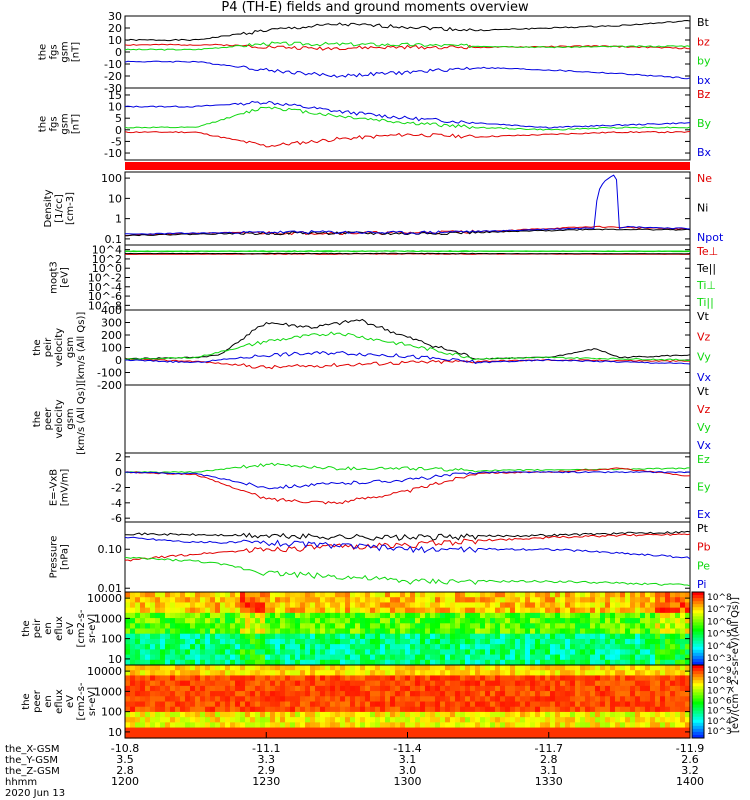  What do you see at coordinates (407, 139) in the screenshot?
I see `series-line-Bz` at bounding box center [407, 139].